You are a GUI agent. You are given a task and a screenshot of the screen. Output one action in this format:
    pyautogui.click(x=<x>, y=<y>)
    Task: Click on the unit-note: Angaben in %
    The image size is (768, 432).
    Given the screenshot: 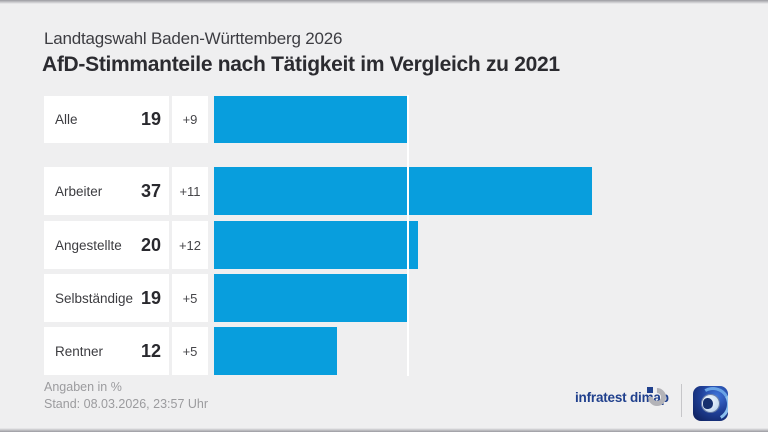 What is the action you would take?
    pyautogui.click(x=83, y=387)
    